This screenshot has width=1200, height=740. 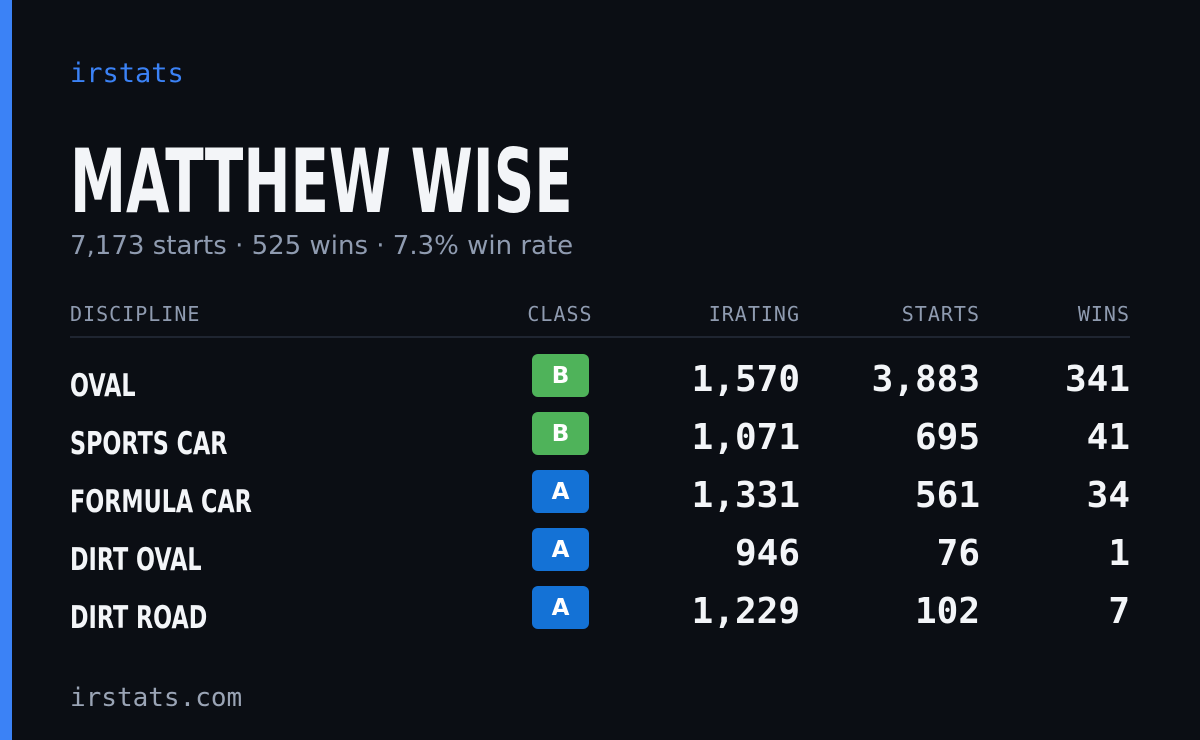 What do you see at coordinates (600, 437) in the screenshot?
I see `table-row: SPORTS CAR B 1,071 695 41` at bounding box center [600, 437].